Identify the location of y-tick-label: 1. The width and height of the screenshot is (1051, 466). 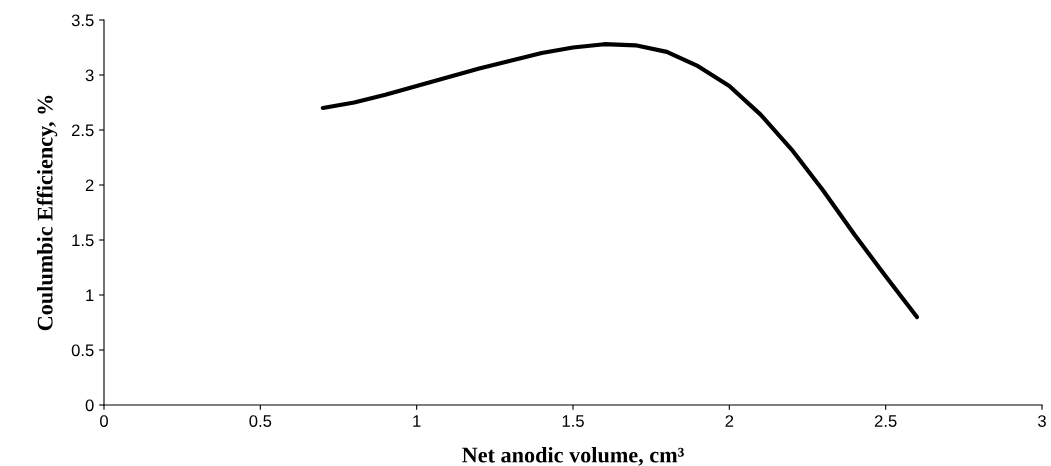
(90, 295).